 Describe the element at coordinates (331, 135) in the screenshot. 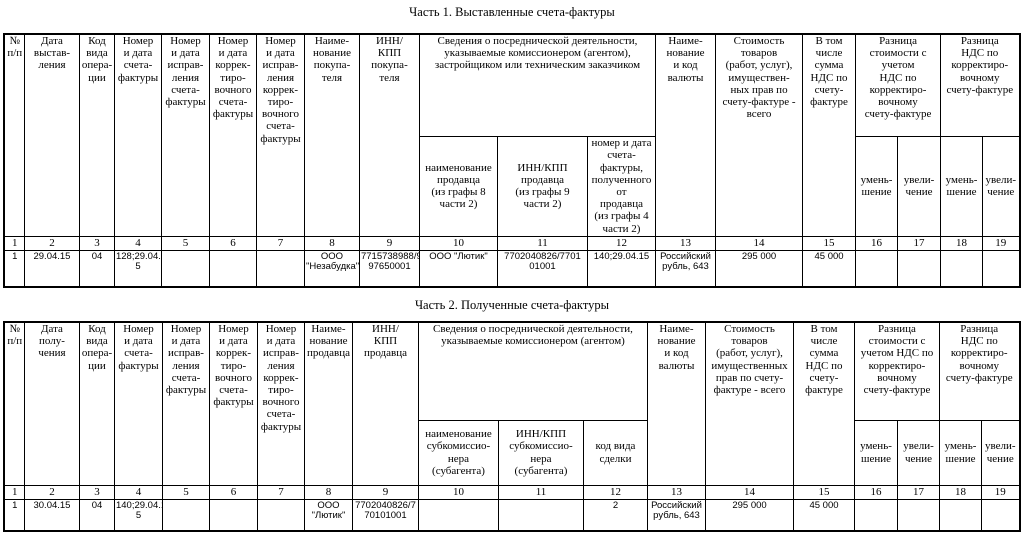

I see `p1-hdr-buyer-name: Наиме- нование покупа- теля` at that location.